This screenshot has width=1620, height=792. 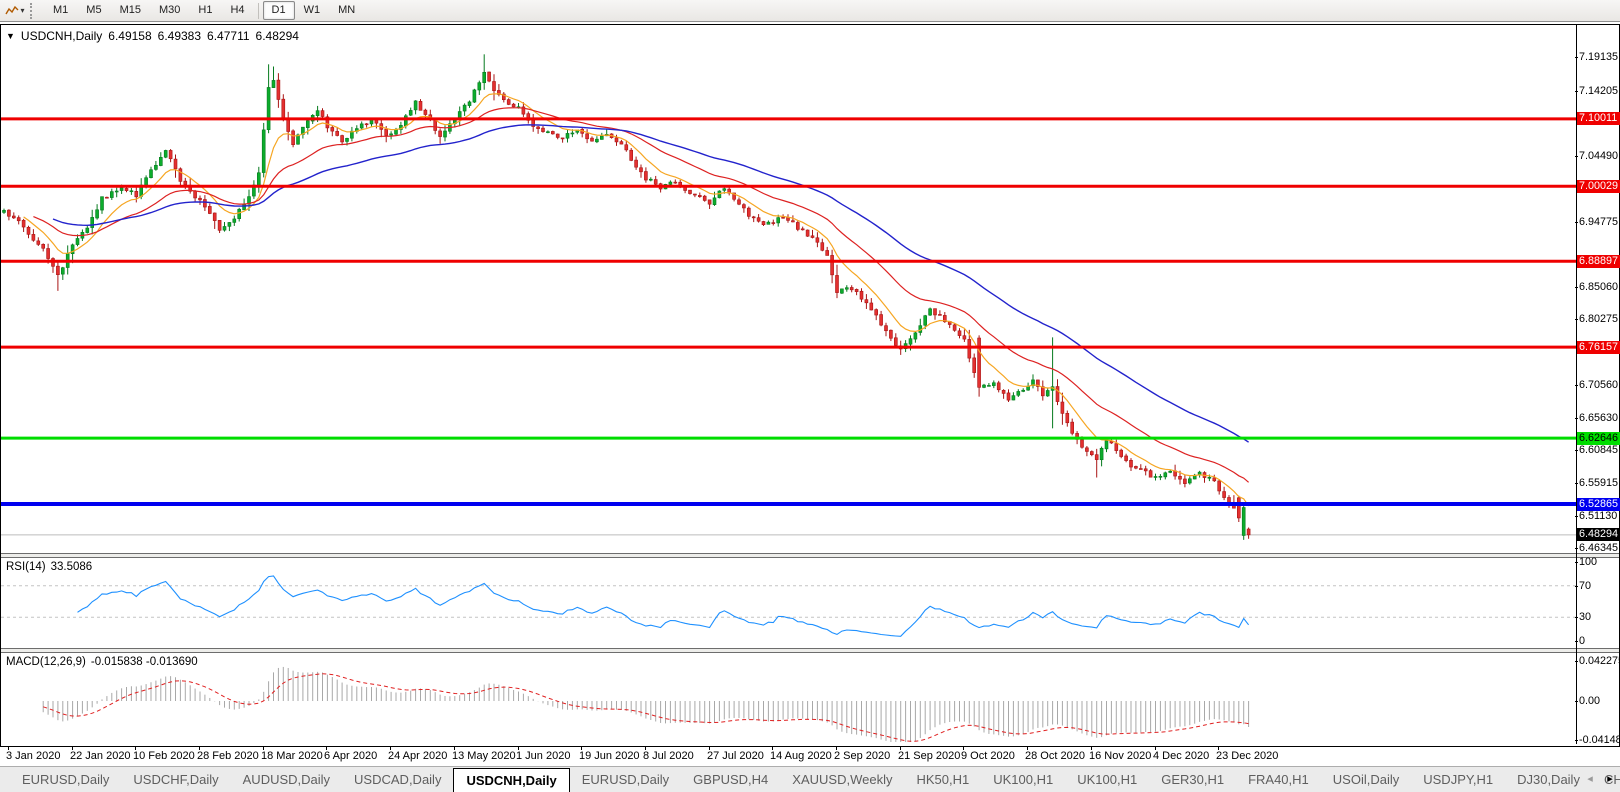 I want to click on price-tick-label: 6.46345, so click(x=1597, y=548).